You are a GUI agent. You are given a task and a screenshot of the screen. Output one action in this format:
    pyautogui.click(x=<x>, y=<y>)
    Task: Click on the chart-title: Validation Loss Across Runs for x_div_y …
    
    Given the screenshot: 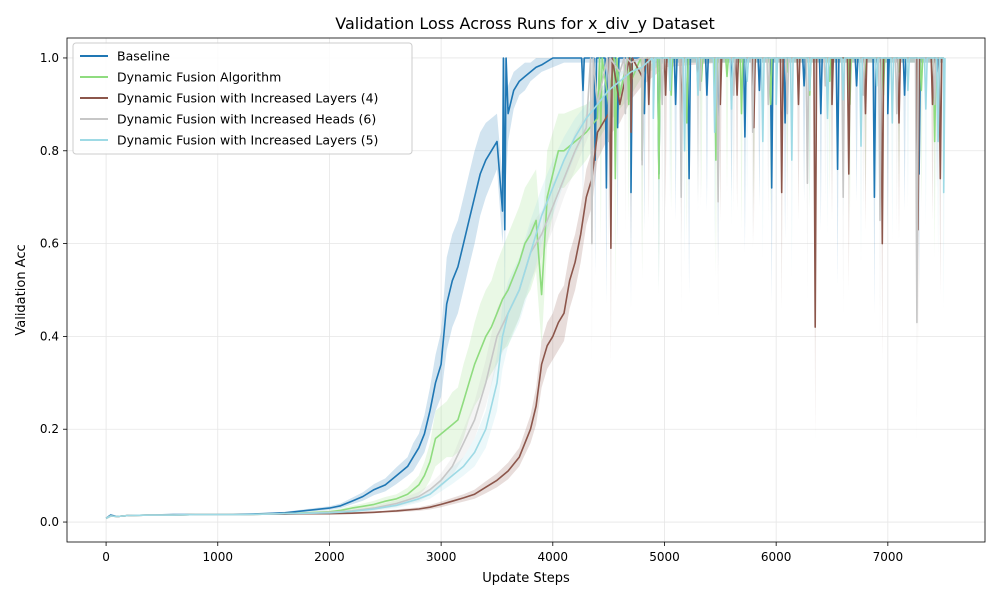 What is the action you would take?
    pyautogui.click(x=524, y=24)
    